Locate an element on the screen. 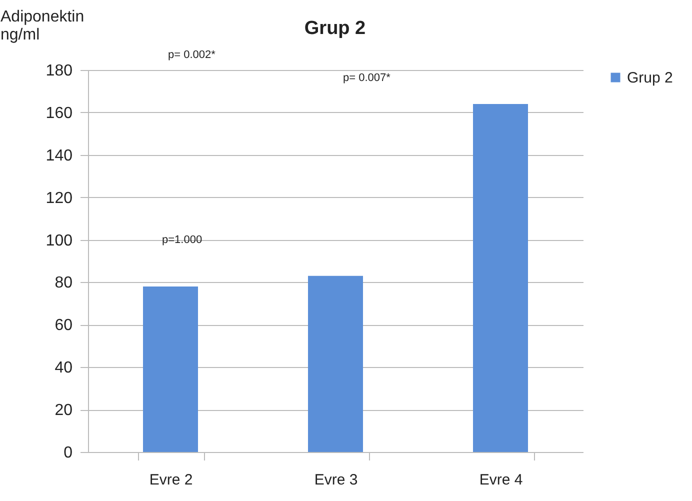  y-tick-label: 100 is located at coordinates (59, 241).